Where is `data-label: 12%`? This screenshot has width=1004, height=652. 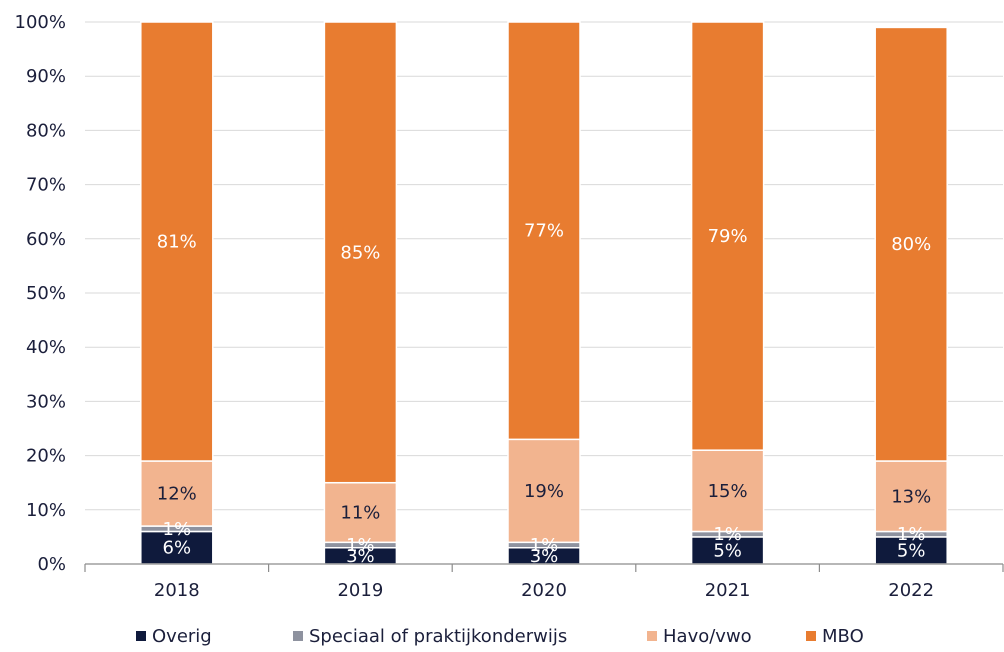
data-label: 12% is located at coordinates (177, 494).